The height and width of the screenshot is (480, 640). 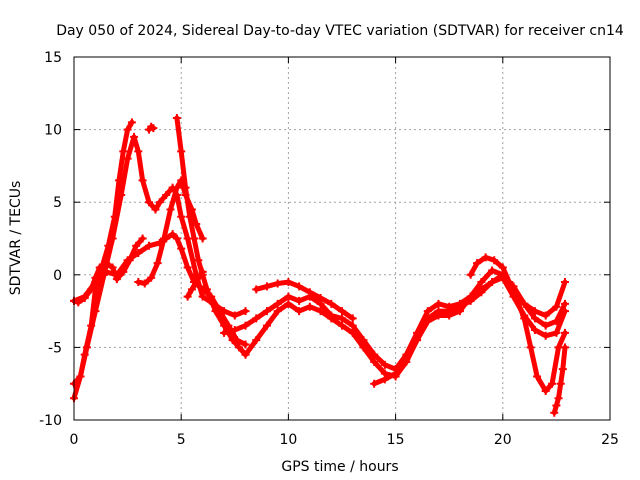 What do you see at coordinates (610, 440) in the screenshot?
I see `x-tick-label: 25` at bounding box center [610, 440].